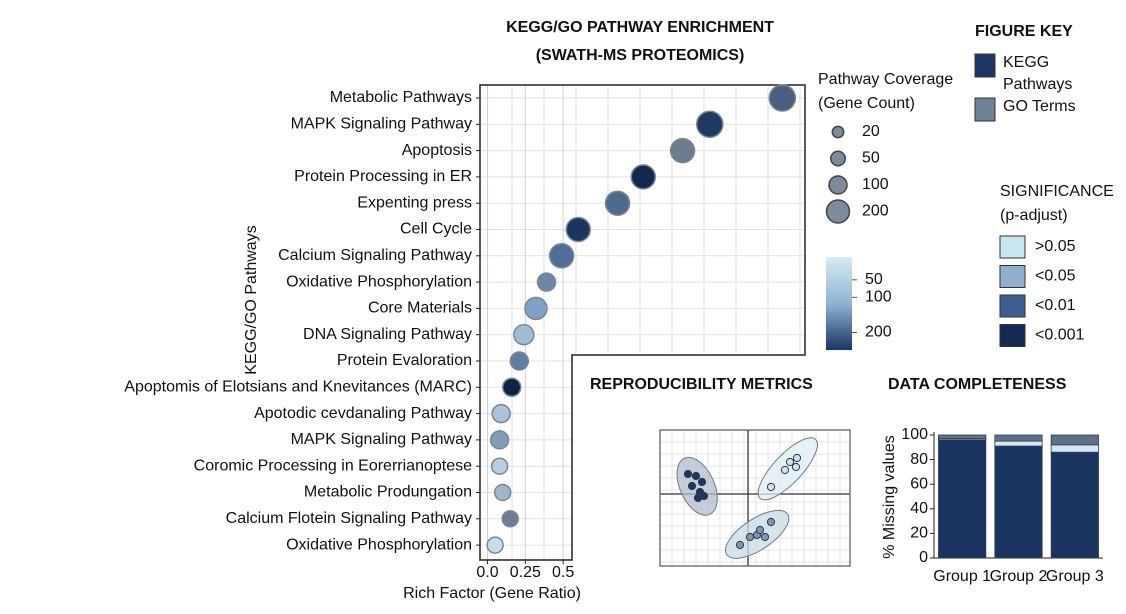 This screenshot has width=1126, height=614. What do you see at coordinates (1057, 191) in the screenshot?
I see `significance-title: SIGNIFICANCE` at bounding box center [1057, 191].